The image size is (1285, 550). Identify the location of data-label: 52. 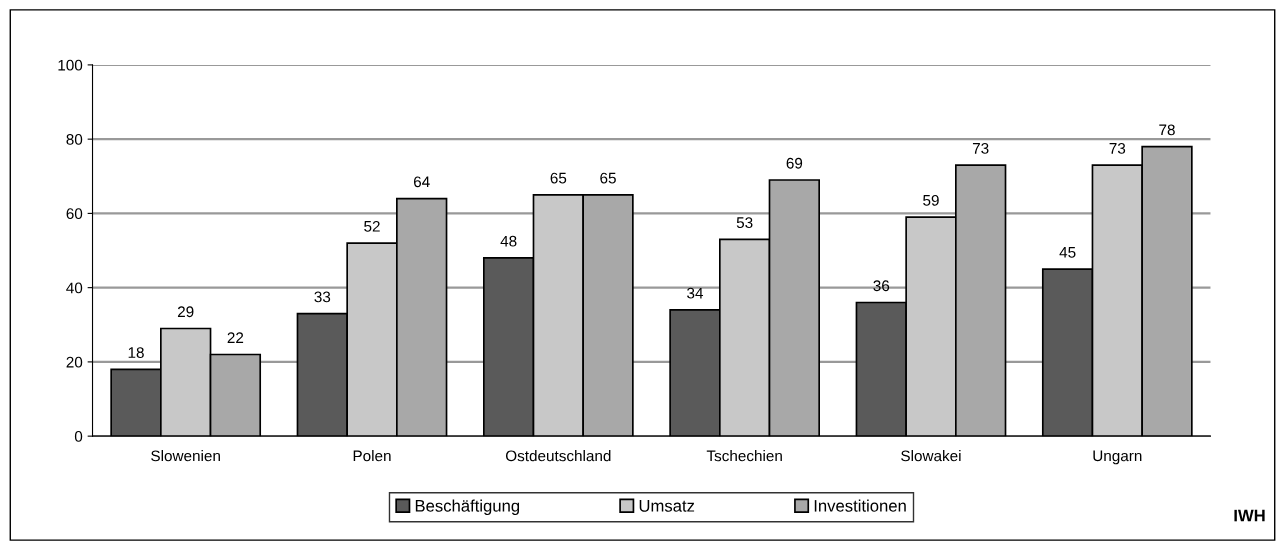
(372, 226).